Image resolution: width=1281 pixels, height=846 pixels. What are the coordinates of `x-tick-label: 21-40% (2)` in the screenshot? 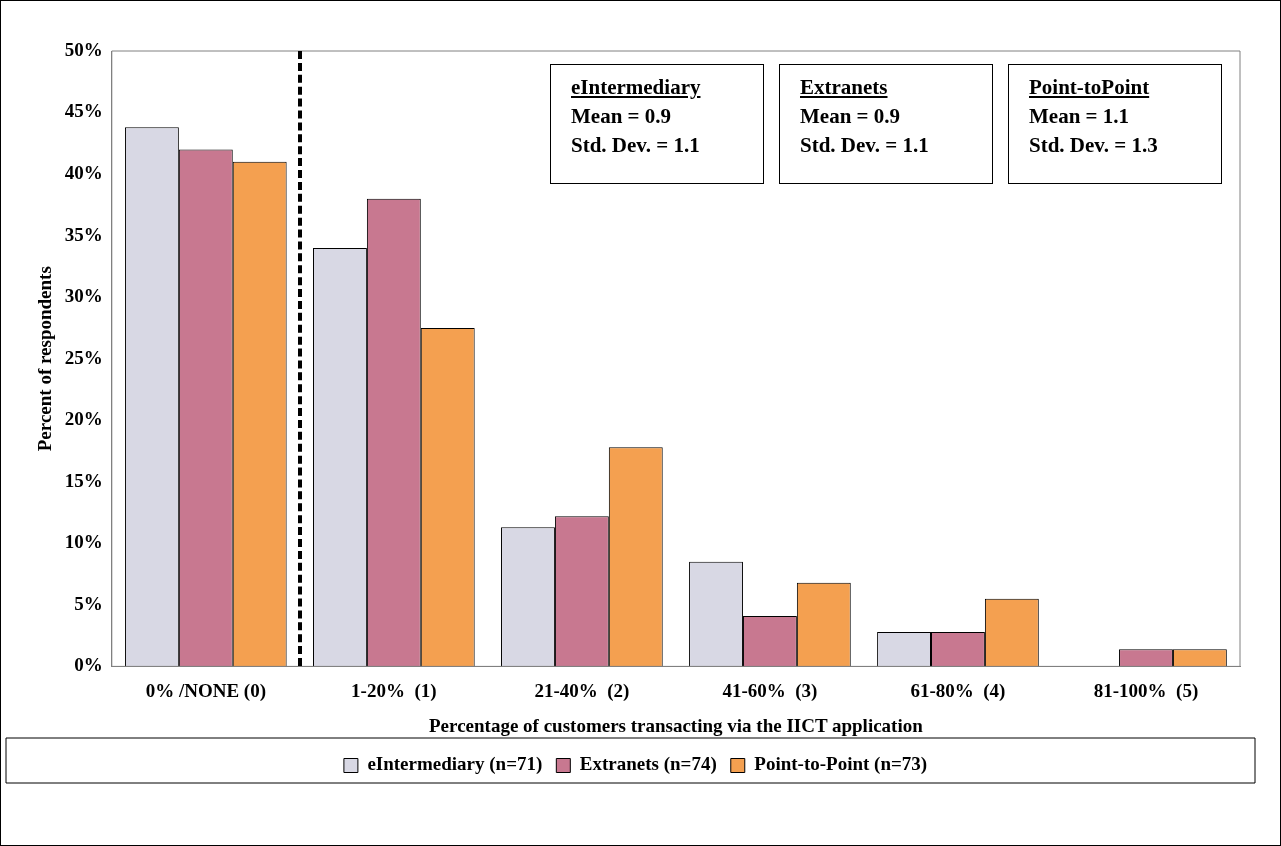 It's located at (582, 690).